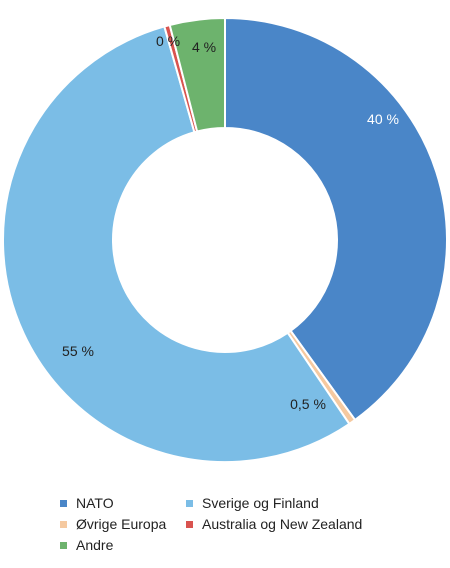  I want to click on legend-swatch-sverige-finland, so click(189, 503).